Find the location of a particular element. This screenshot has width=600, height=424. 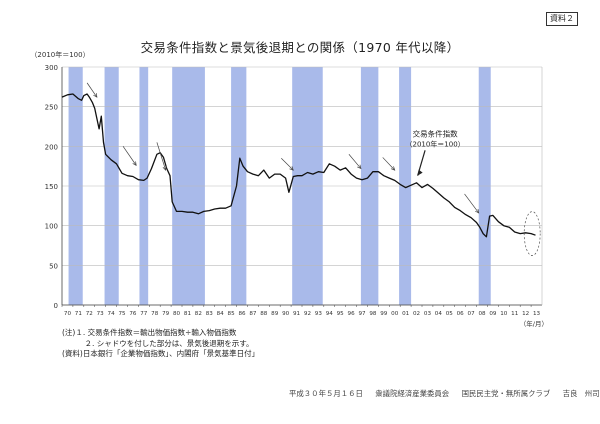

ytick-label-250: 250 is located at coordinates (51, 108).